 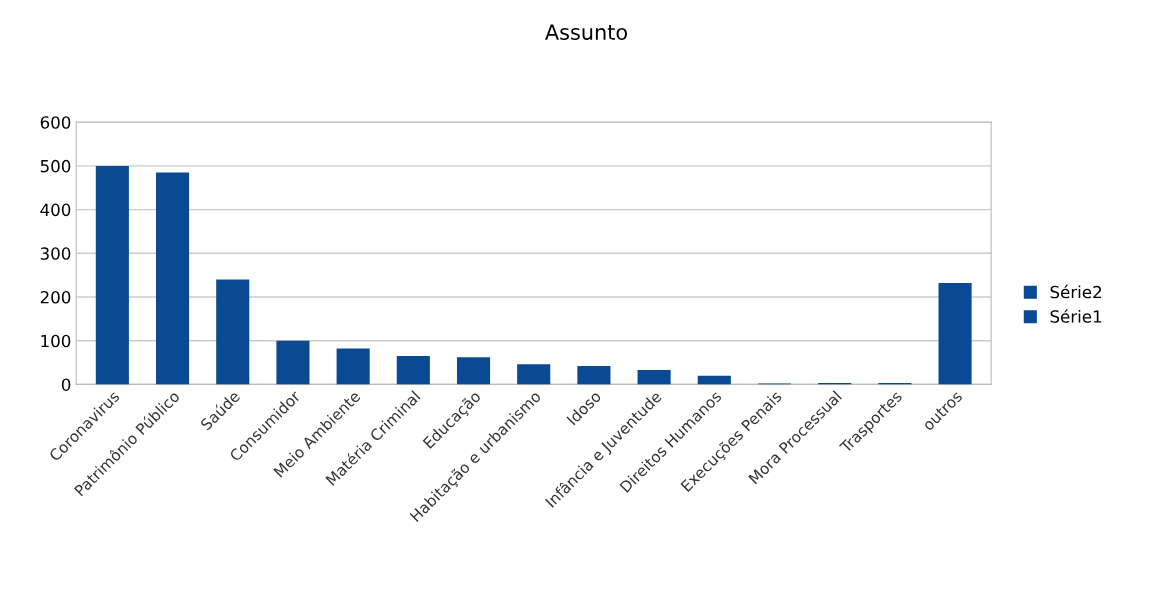 What do you see at coordinates (586, 32) in the screenshot?
I see `chart-title: Assunto` at bounding box center [586, 32].